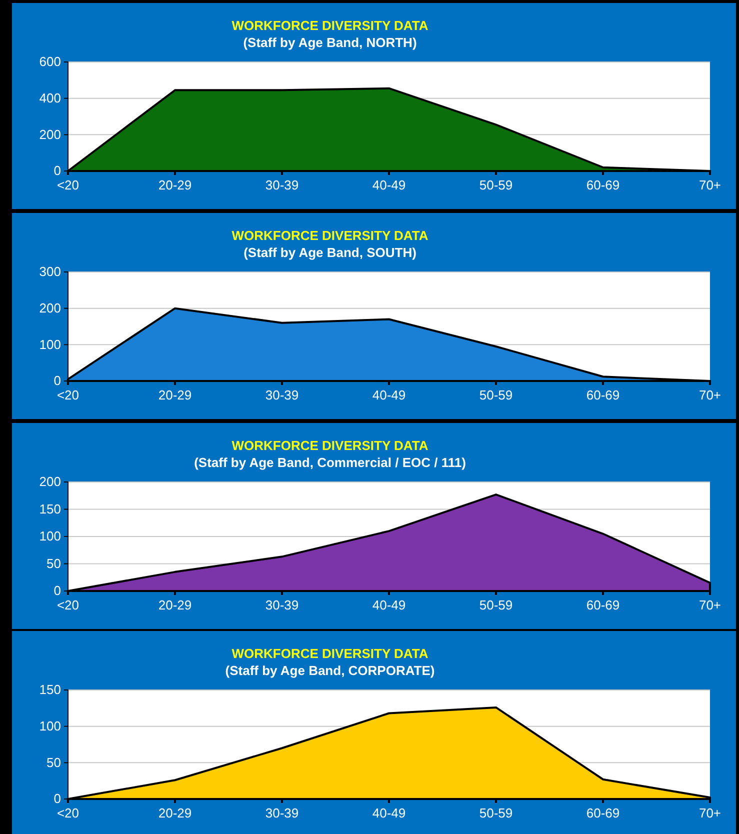 The width and height of the screenshot is (739, 834). I want to click on y-tick-label: 400, so click(50, 98).